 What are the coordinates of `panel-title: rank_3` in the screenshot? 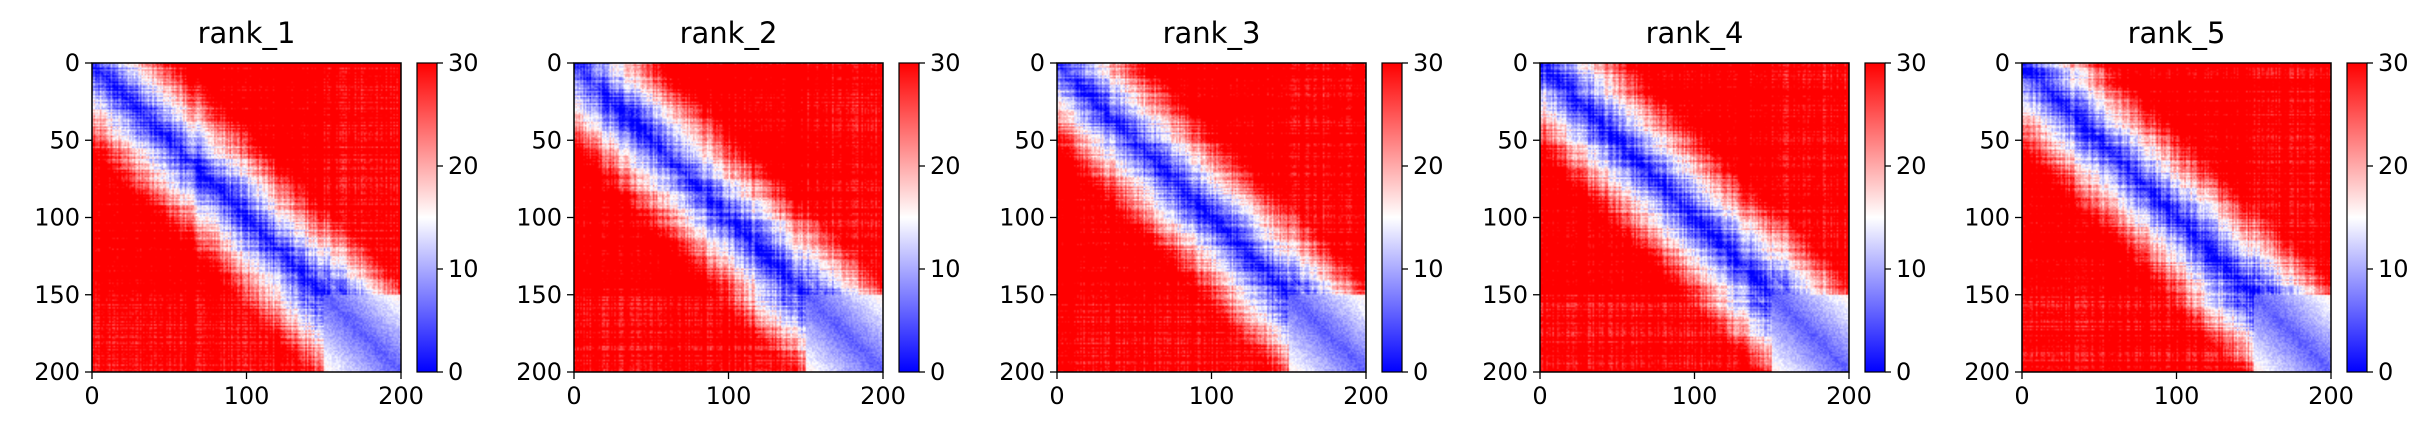 It's located at (1212, 33).